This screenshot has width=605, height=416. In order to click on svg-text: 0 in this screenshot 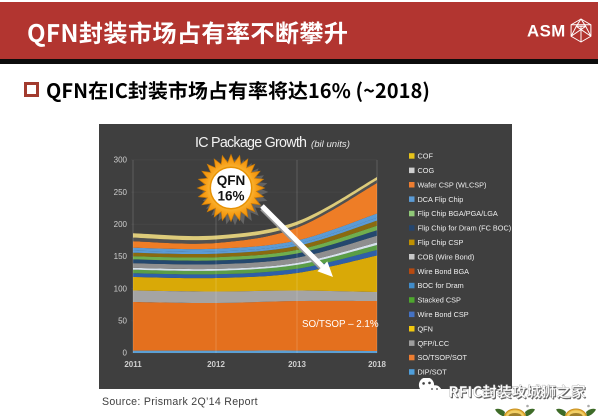, I will do `click(125, 353)`.